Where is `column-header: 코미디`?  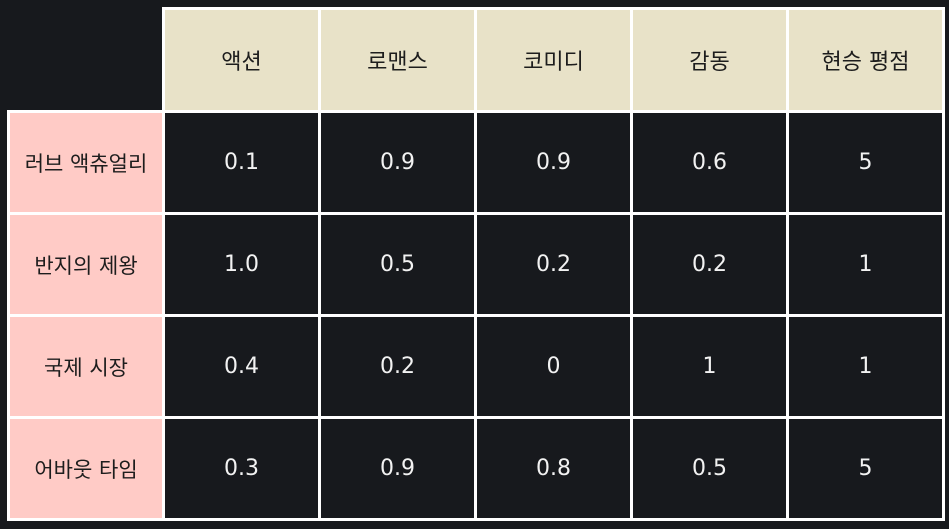
column-header: 코미디 is located at coordinates (553, 60).